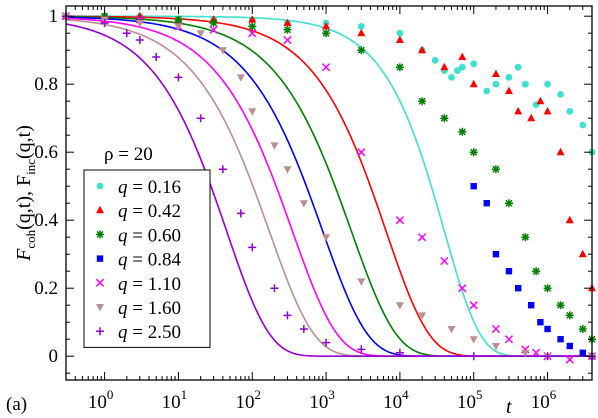 Image resolution: width=598 pixels, height=418 pixels. What do you see at coordinates (553, 394) in the screenshot?
I see `x-tick-exponent: 6` at bounding box center [553, 394].